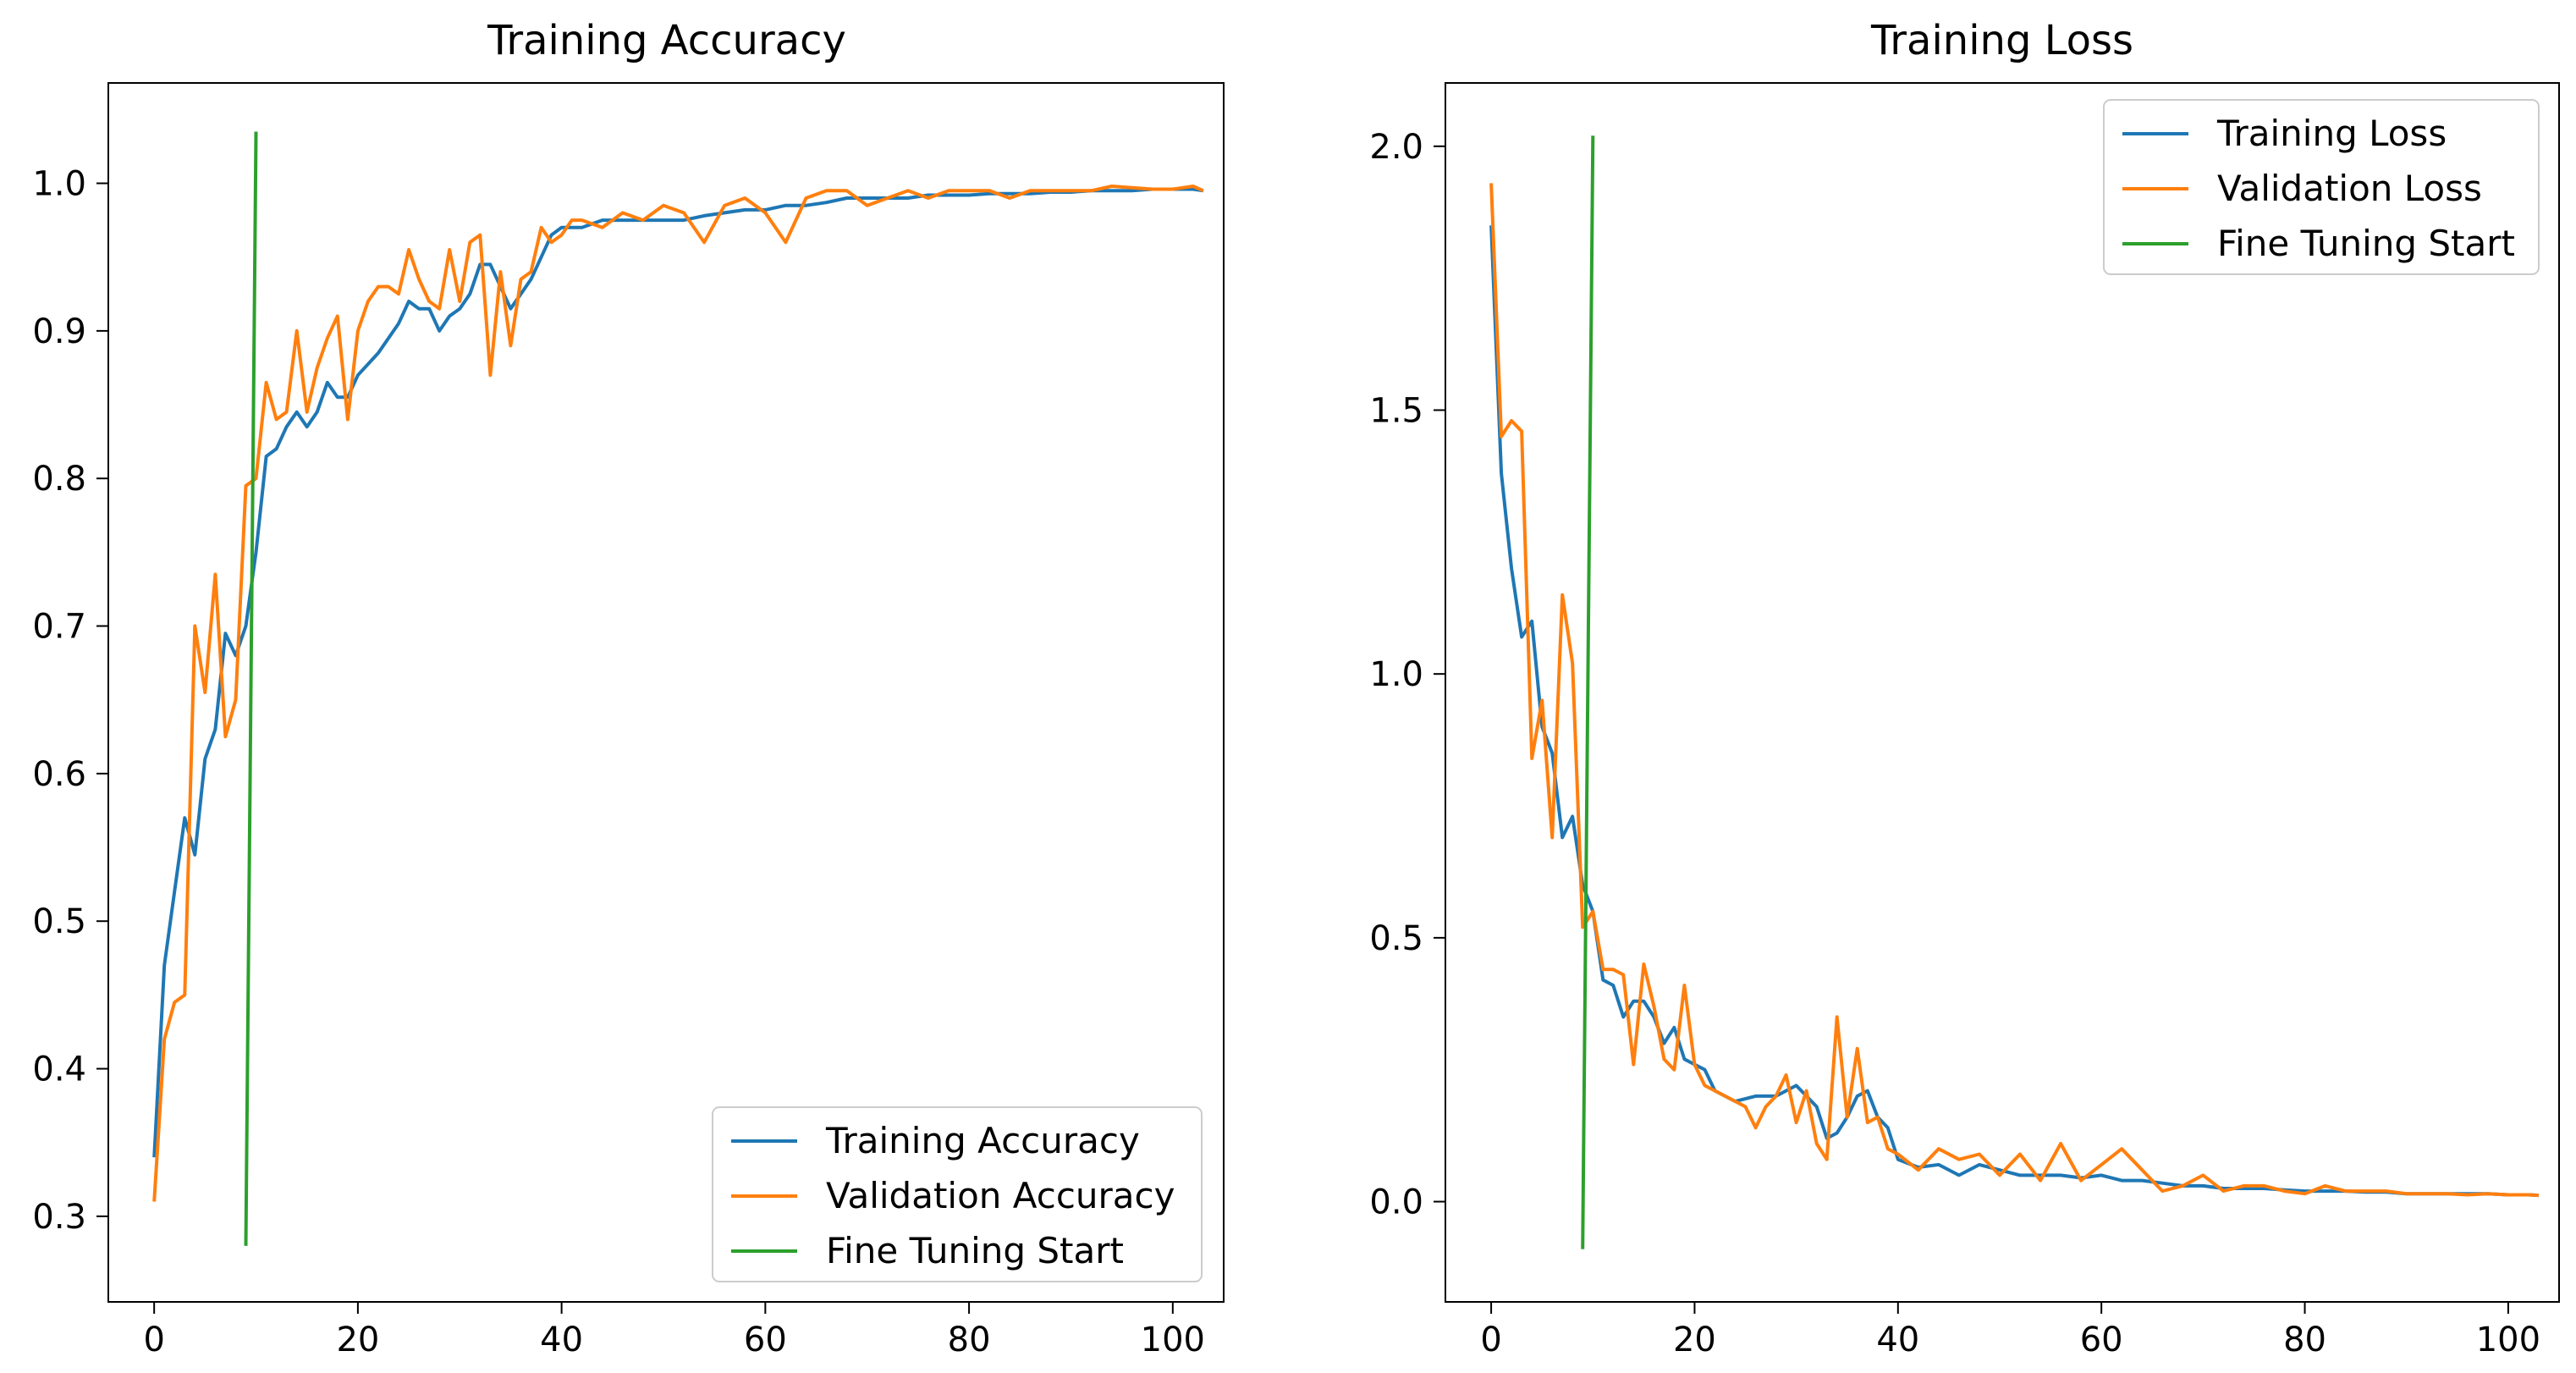  What do you see at coordinates (59, 921) in the screenshot?
I see `accuracy-ytick-label: 0.5` at bounding box center [59, 921].